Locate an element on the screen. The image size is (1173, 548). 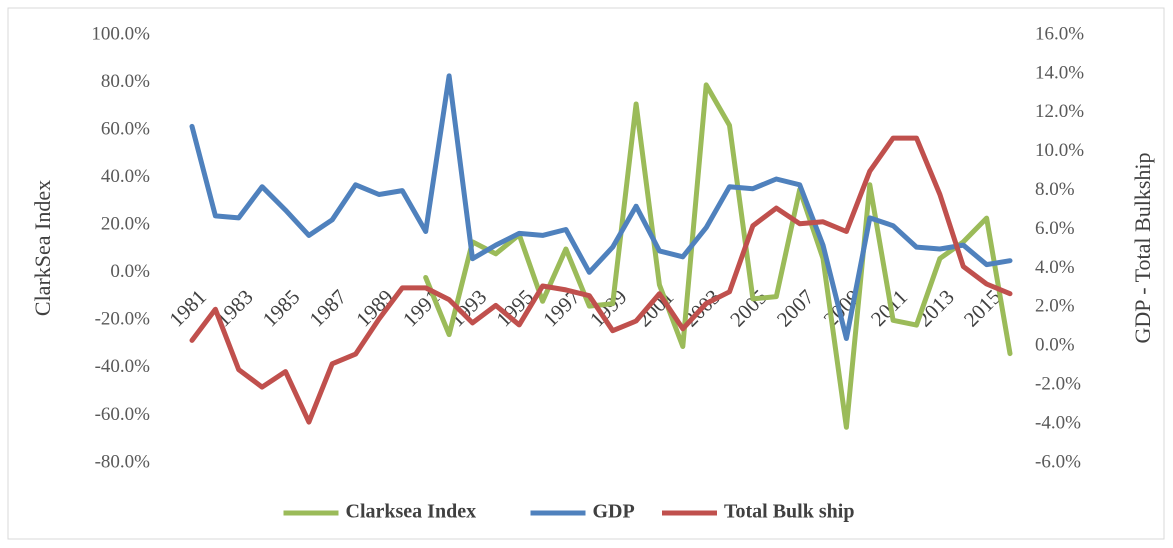
y-tick-label: -20.0% is located at coordinates (123, 319).